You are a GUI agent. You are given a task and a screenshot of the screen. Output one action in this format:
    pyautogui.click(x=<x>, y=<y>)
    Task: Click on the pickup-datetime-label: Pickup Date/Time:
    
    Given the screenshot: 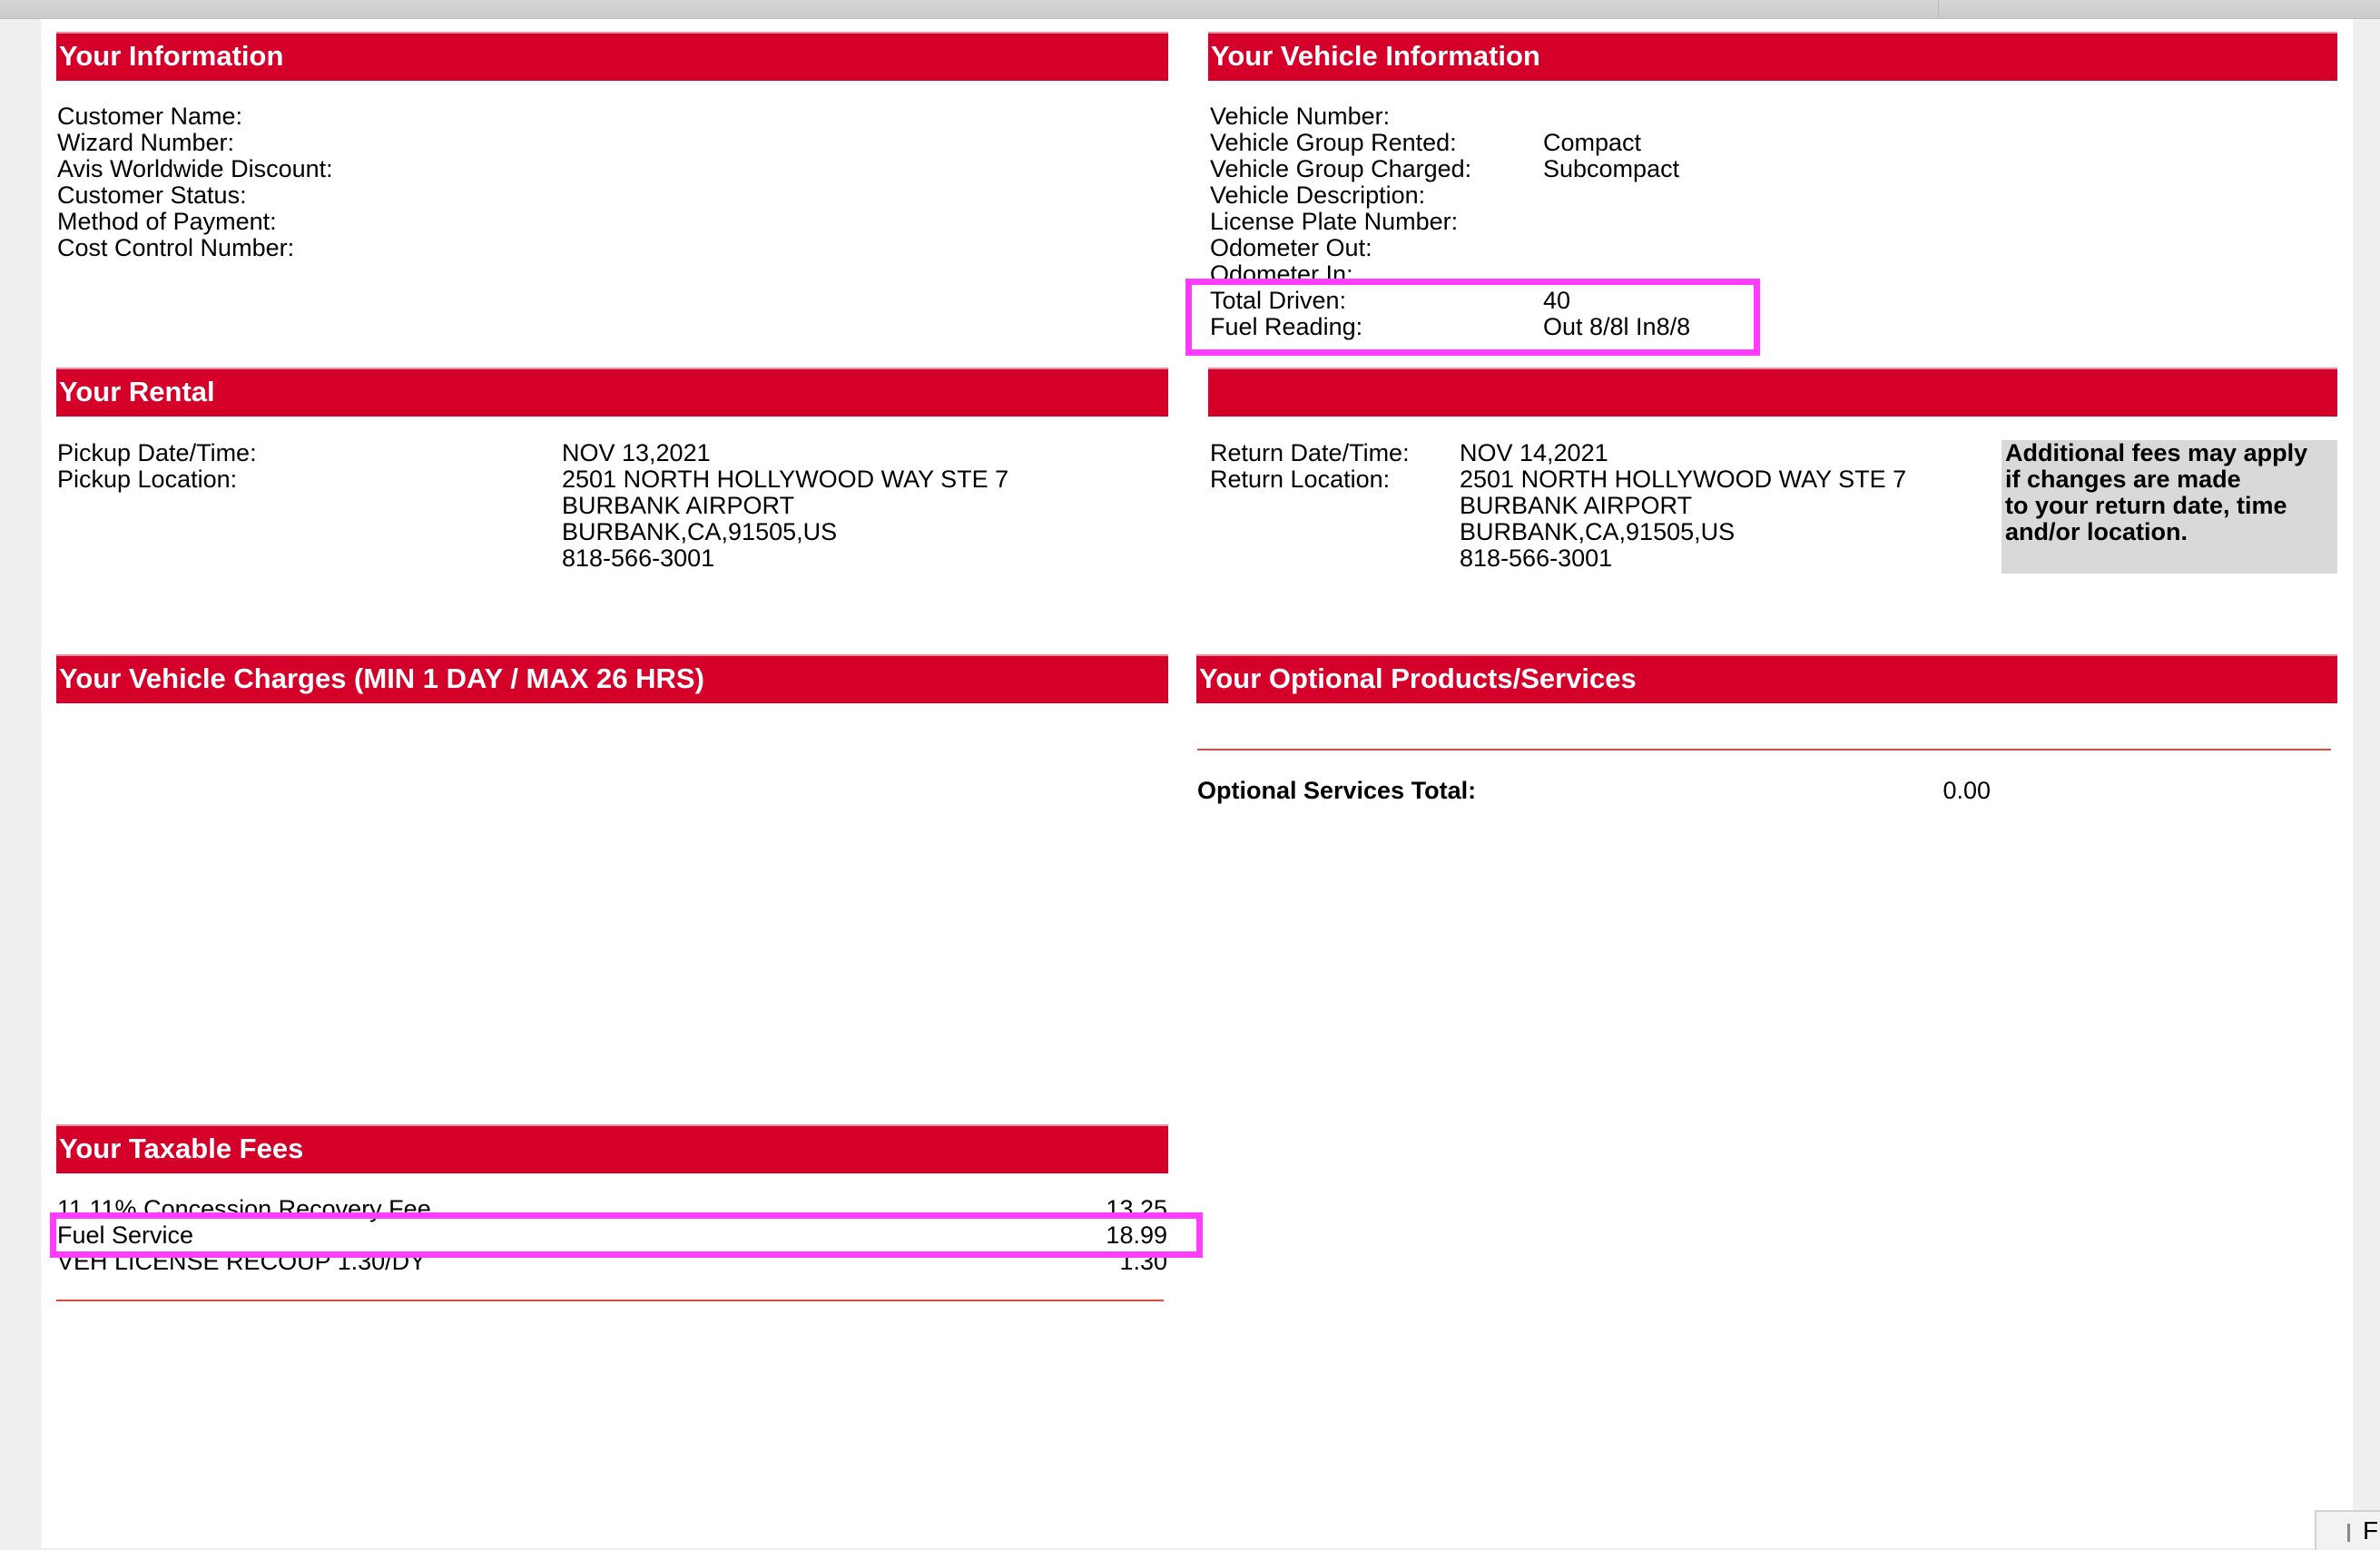 What is the action you would take?
    pyautogui.click(x=157, y=453)
    